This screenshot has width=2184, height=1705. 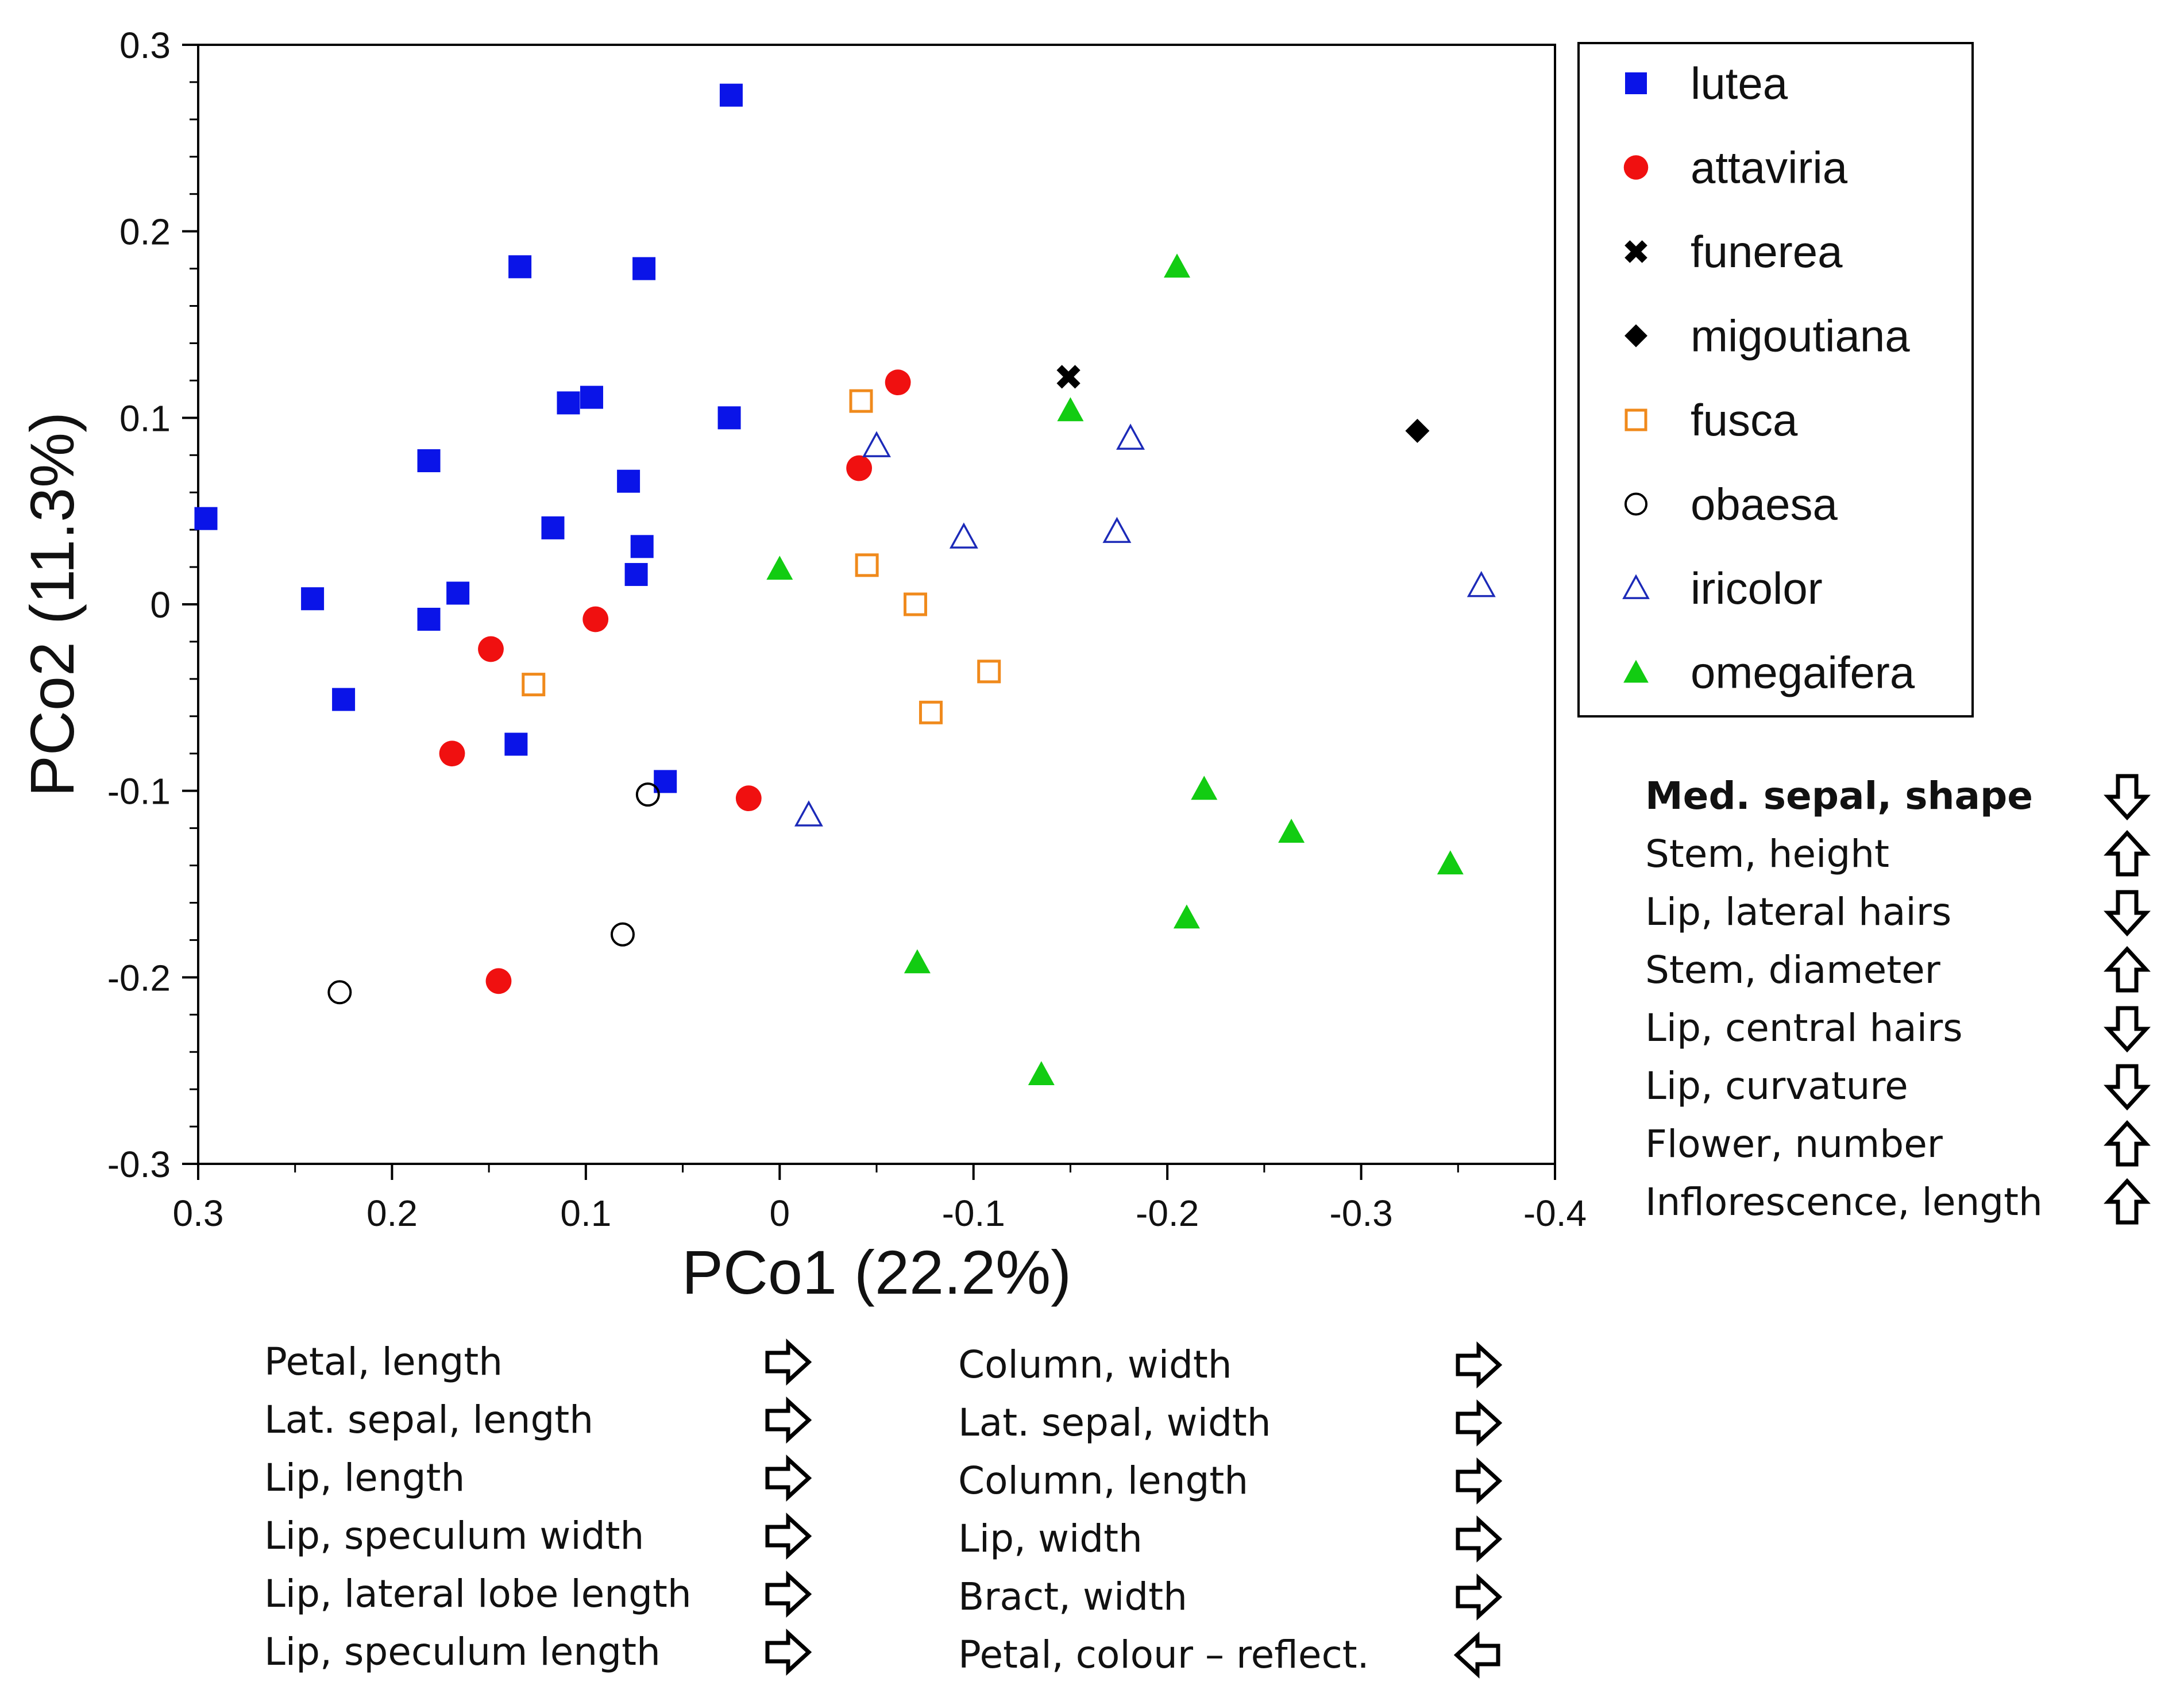 What do you see at coordinates (145, 45) in the screenshot?
I see `y-tick-label: 0.3` at bounding box center [145, 45].